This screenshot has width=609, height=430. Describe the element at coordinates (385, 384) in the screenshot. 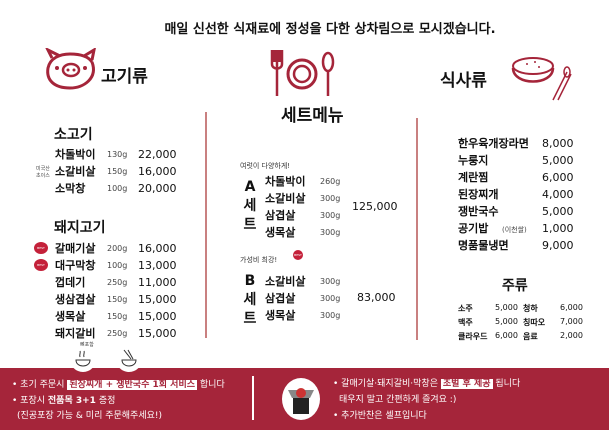

I see `text: • 갈매기살·돼지갈비·막창은` at that location.